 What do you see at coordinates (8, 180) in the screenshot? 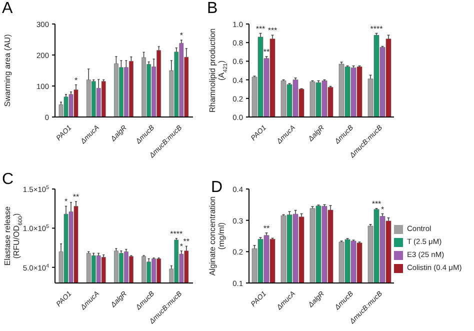
I see `chart-title: C` at bounding box center [8, 180].